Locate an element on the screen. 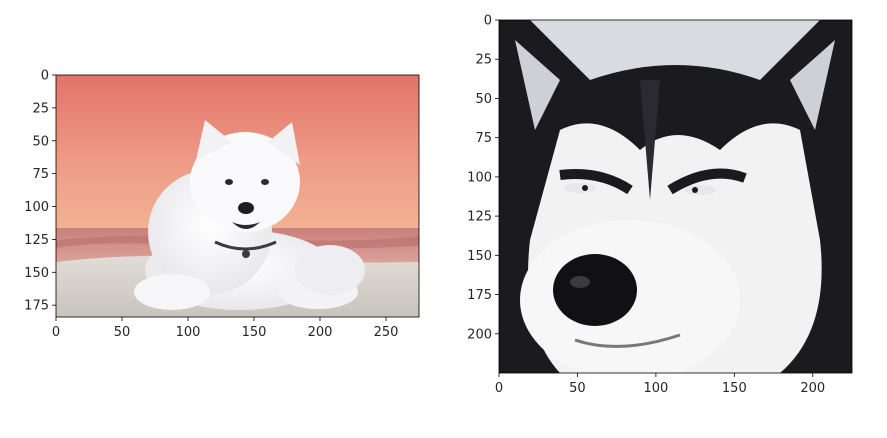  y-tick-label: 200 is located at coordinates (479, 334).